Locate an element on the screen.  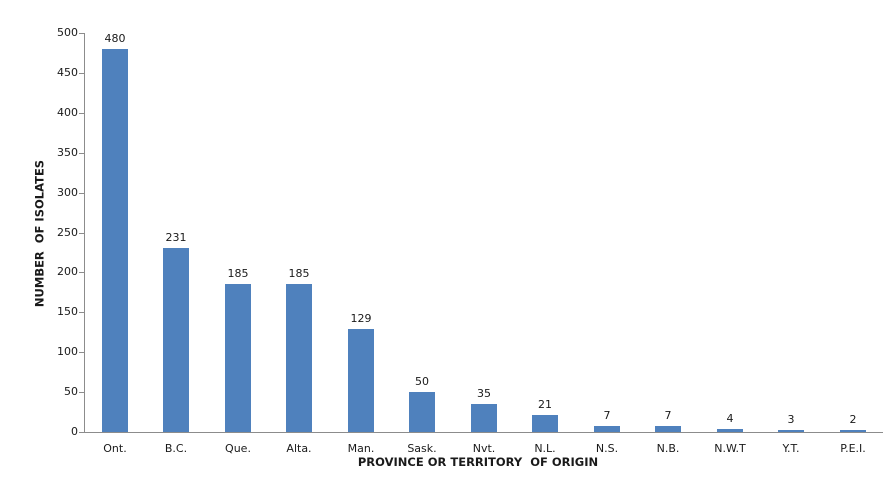
x-category-label: Man. is located at coordinates (361, 448).